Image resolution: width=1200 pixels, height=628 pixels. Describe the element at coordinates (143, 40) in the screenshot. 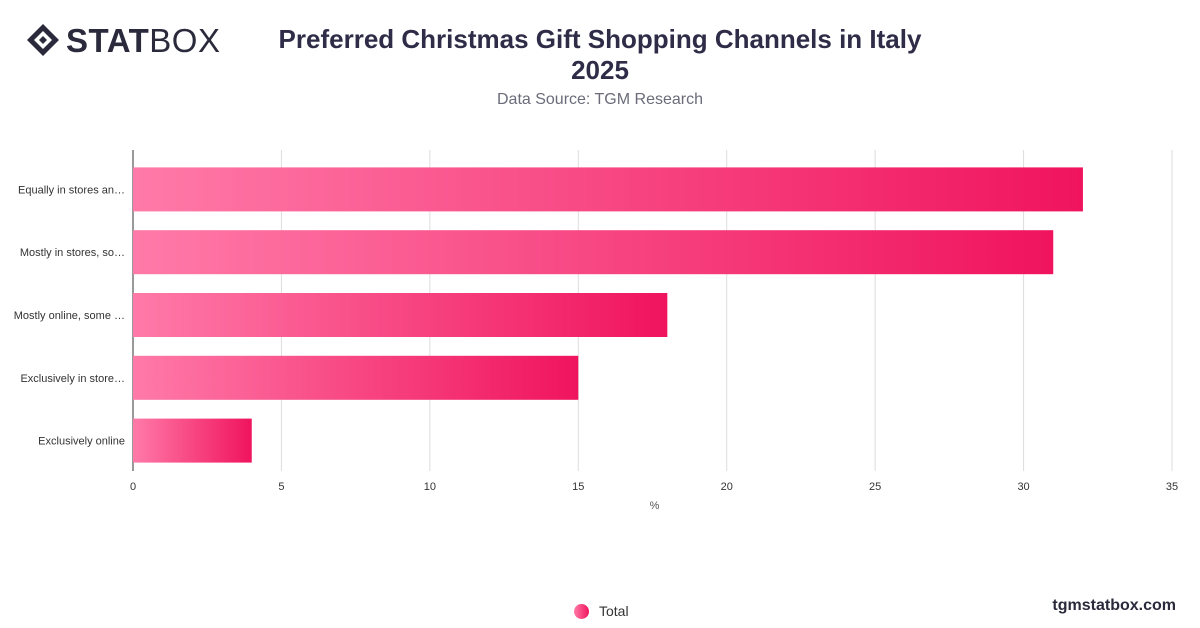

I see `logo-wordmark: STATBOX` at that location.